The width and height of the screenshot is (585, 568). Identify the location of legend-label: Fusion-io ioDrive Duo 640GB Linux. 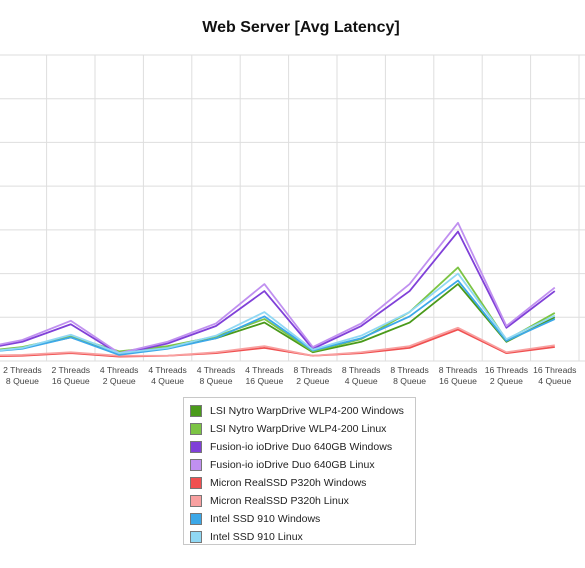
(292, 465).